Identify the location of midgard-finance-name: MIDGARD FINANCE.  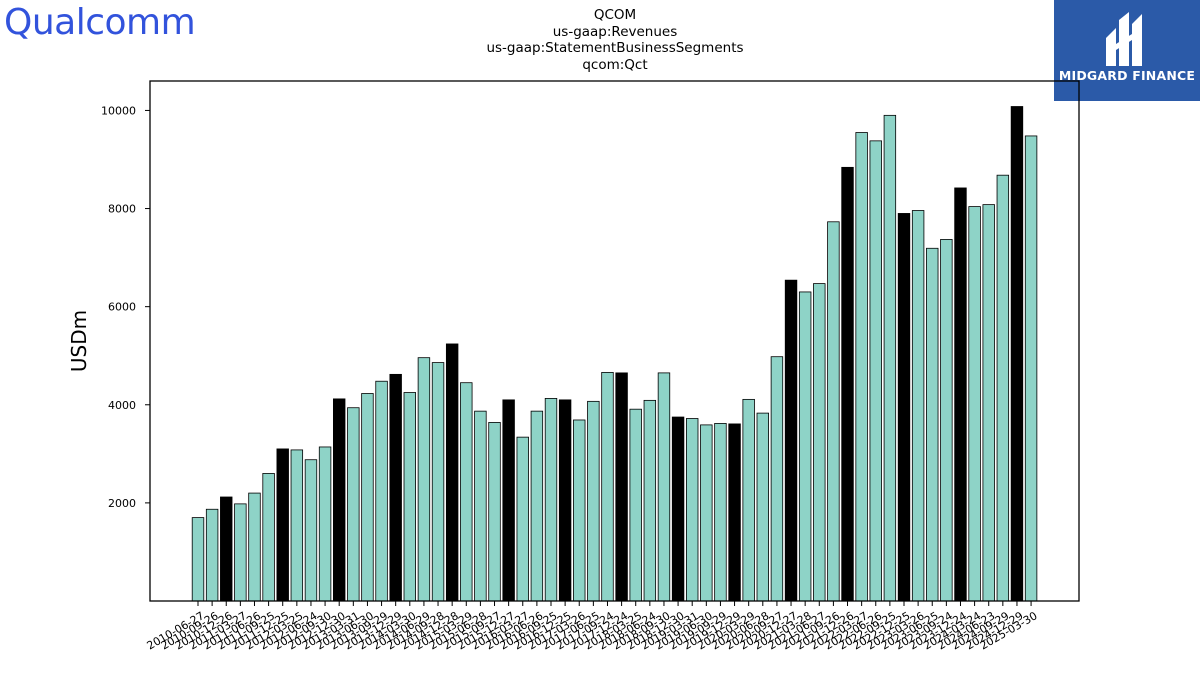
(1127, 75).